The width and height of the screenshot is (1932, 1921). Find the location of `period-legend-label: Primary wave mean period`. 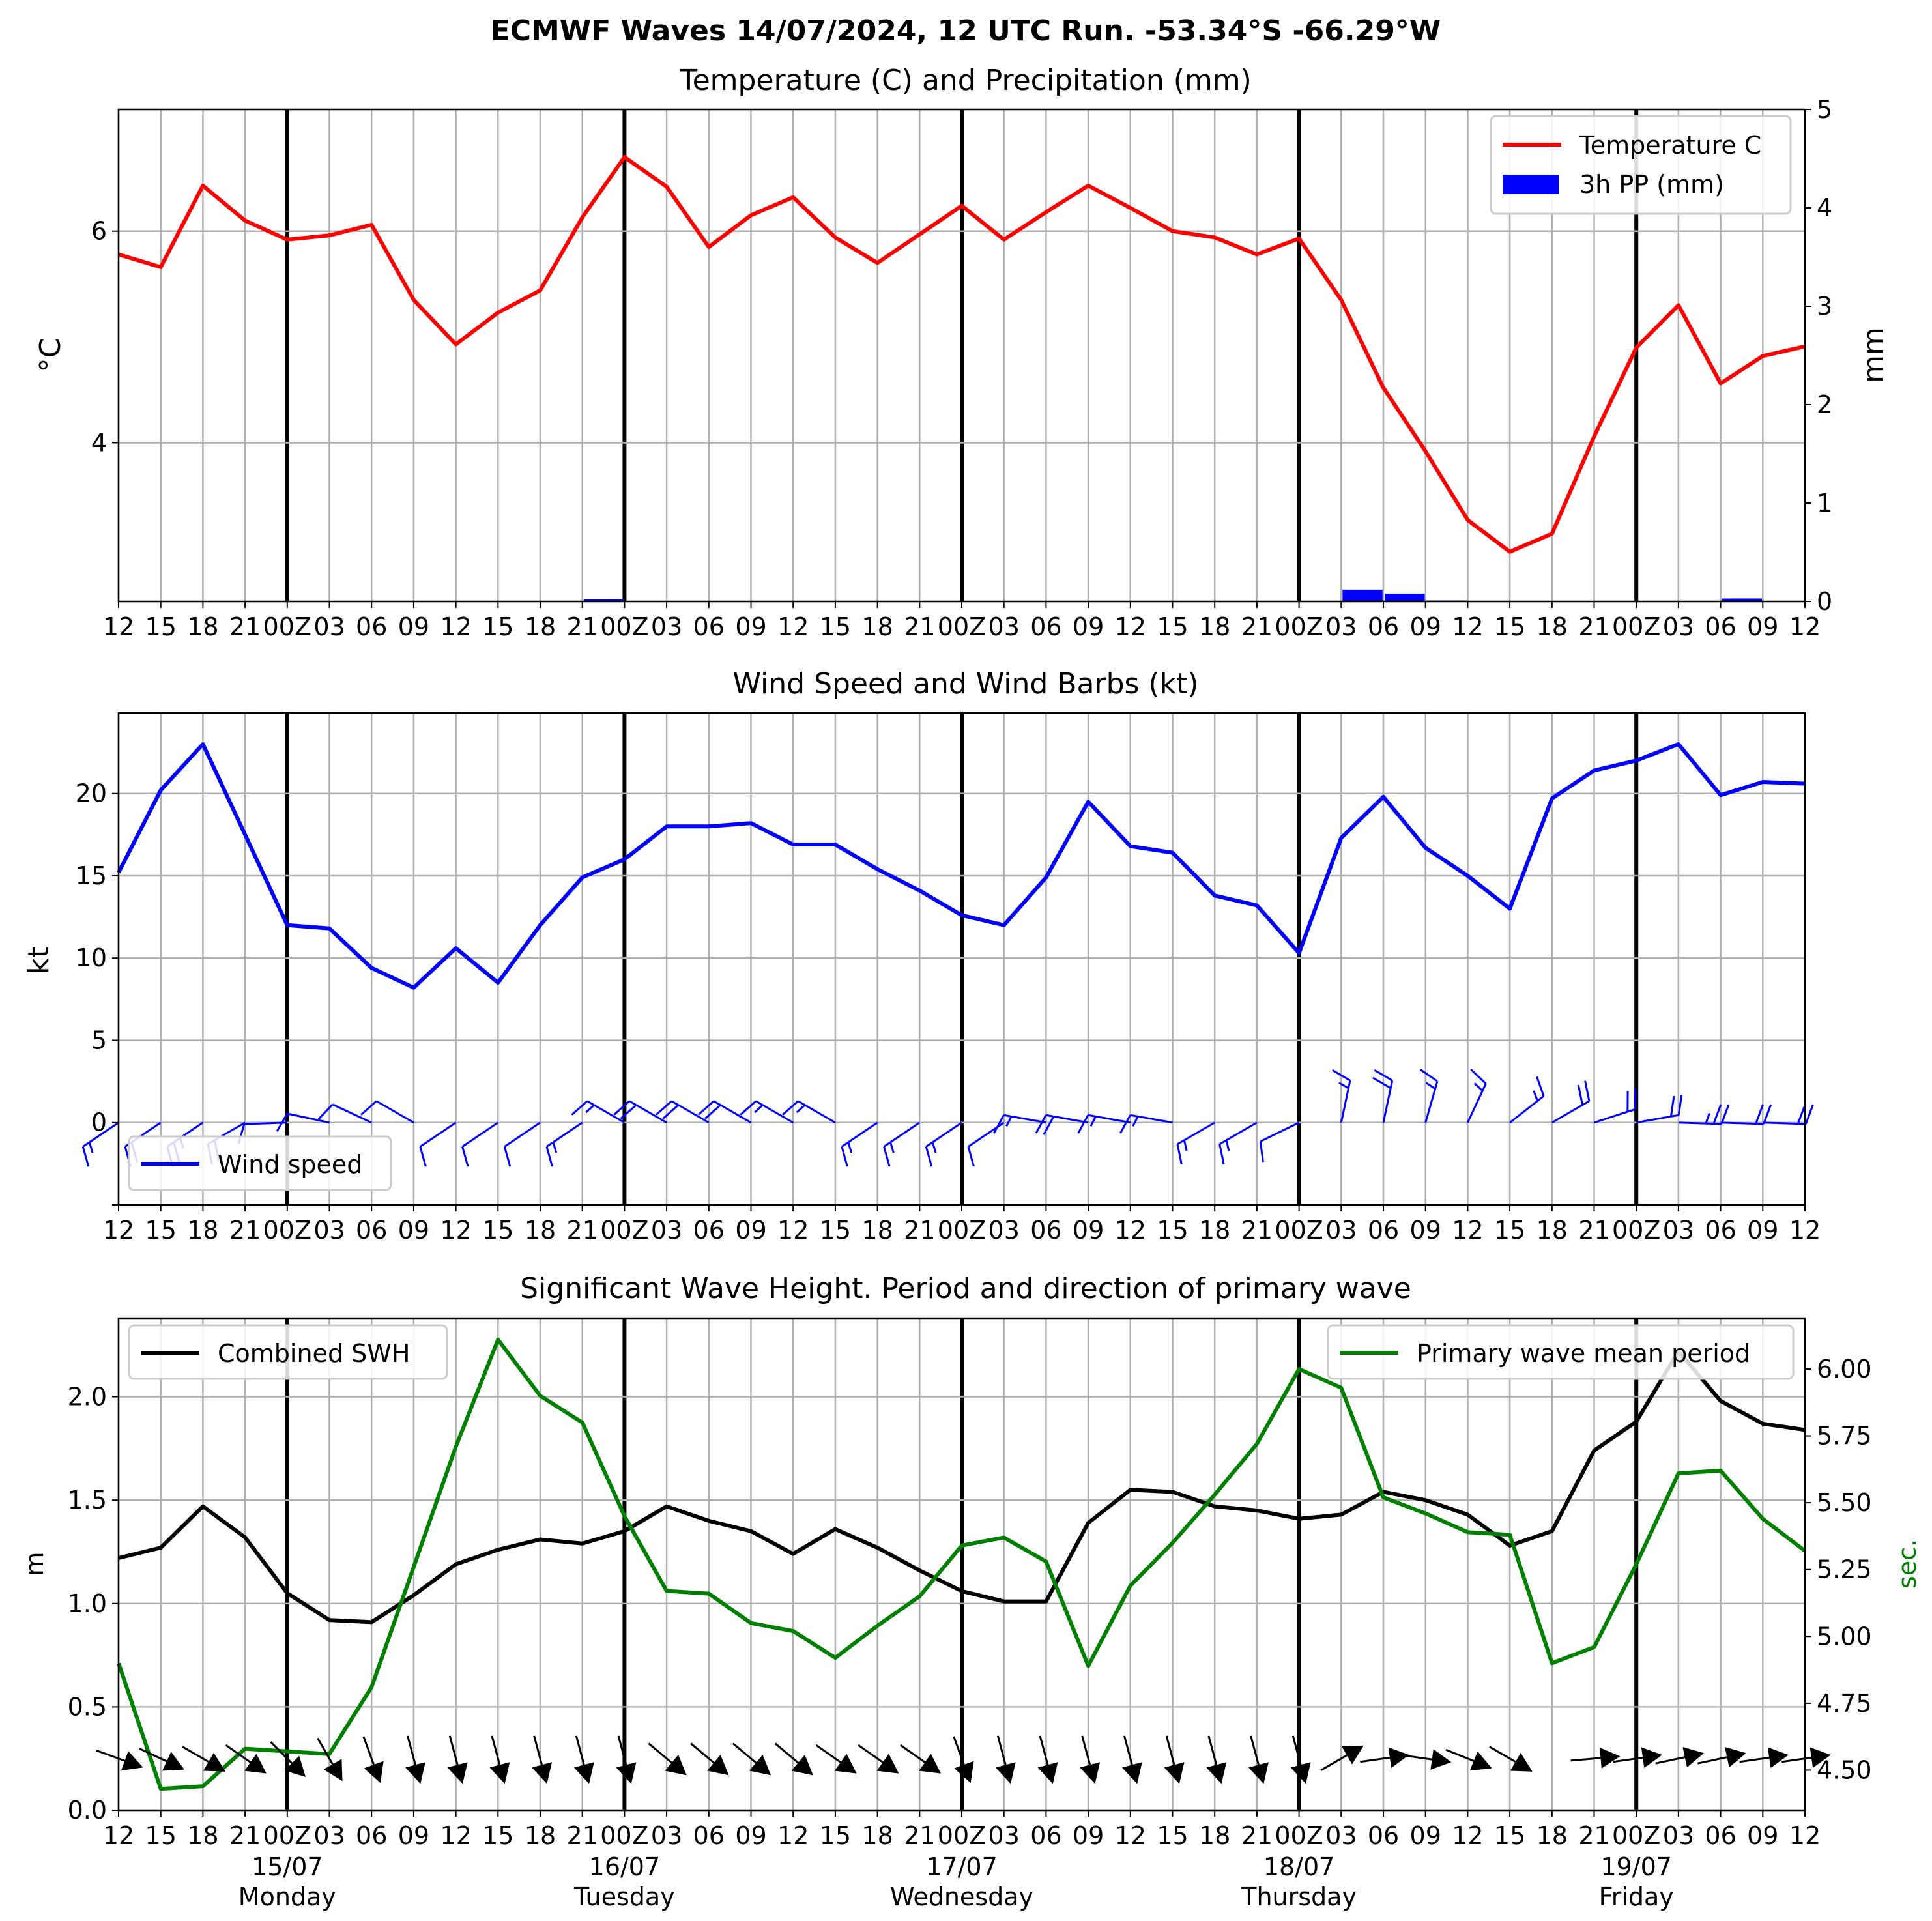

period-legend-label: Primary wave mean period is located at coordinates (1583, 1353).